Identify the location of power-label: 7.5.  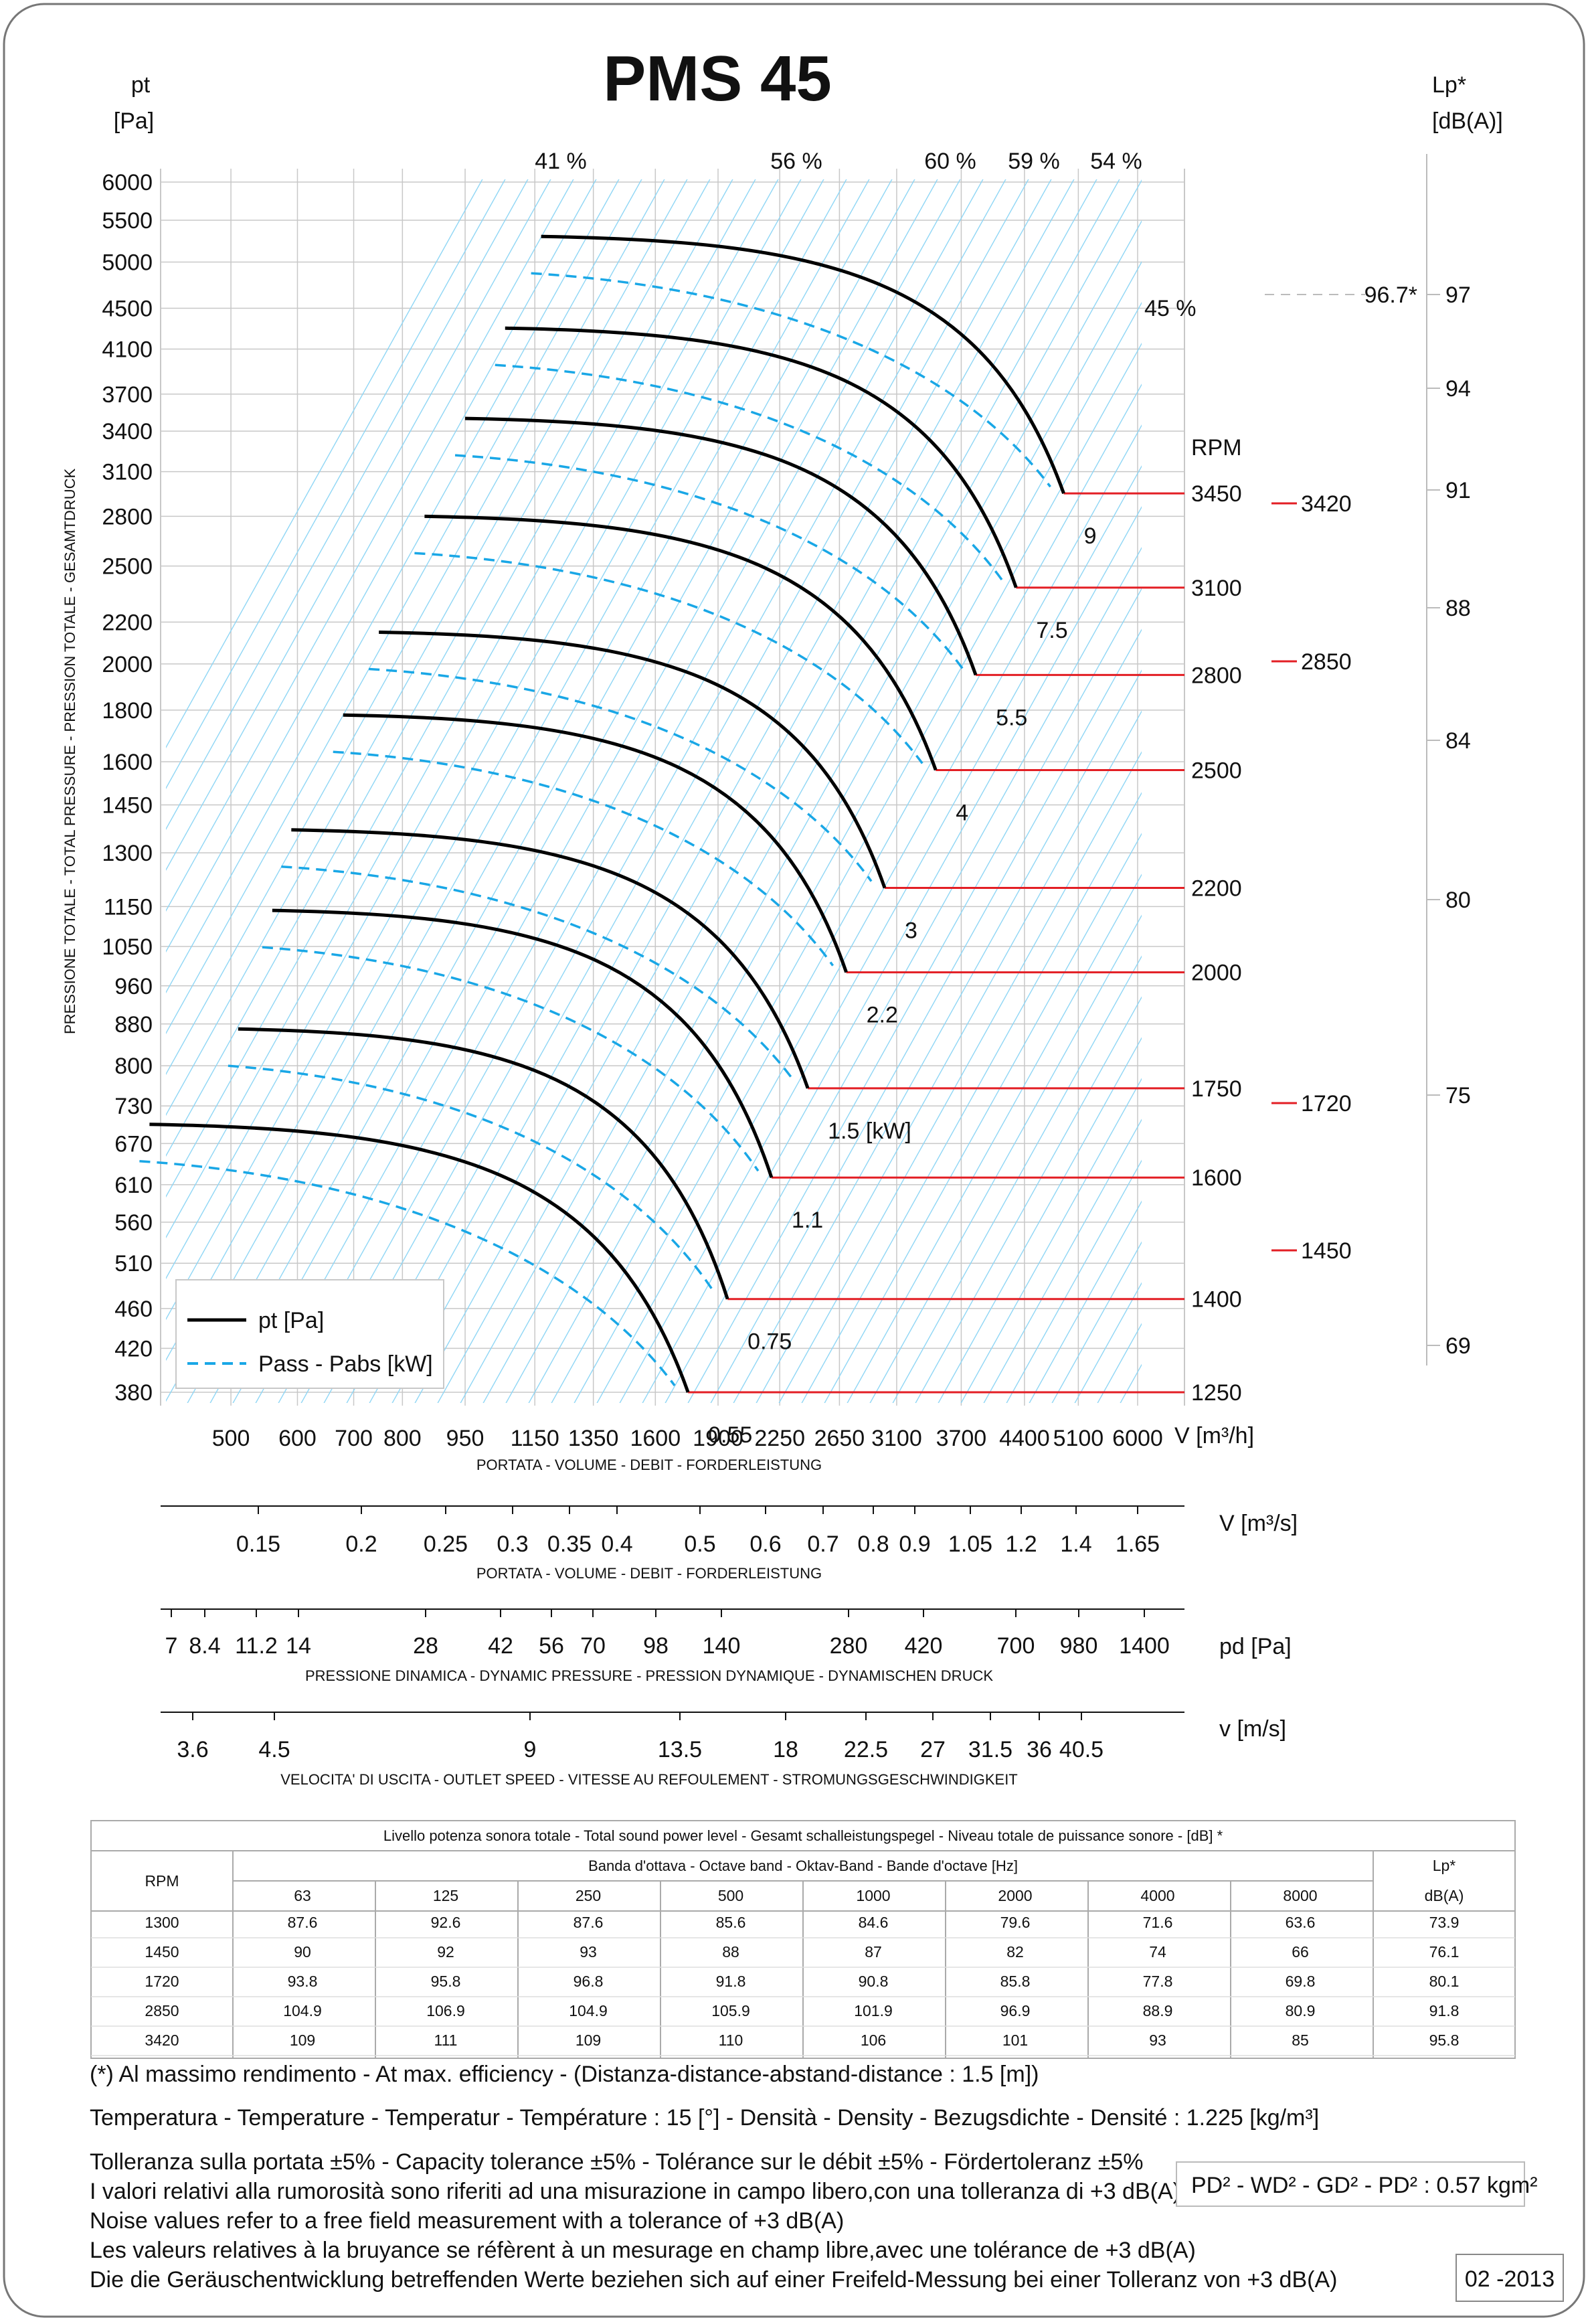
(1051, 630).